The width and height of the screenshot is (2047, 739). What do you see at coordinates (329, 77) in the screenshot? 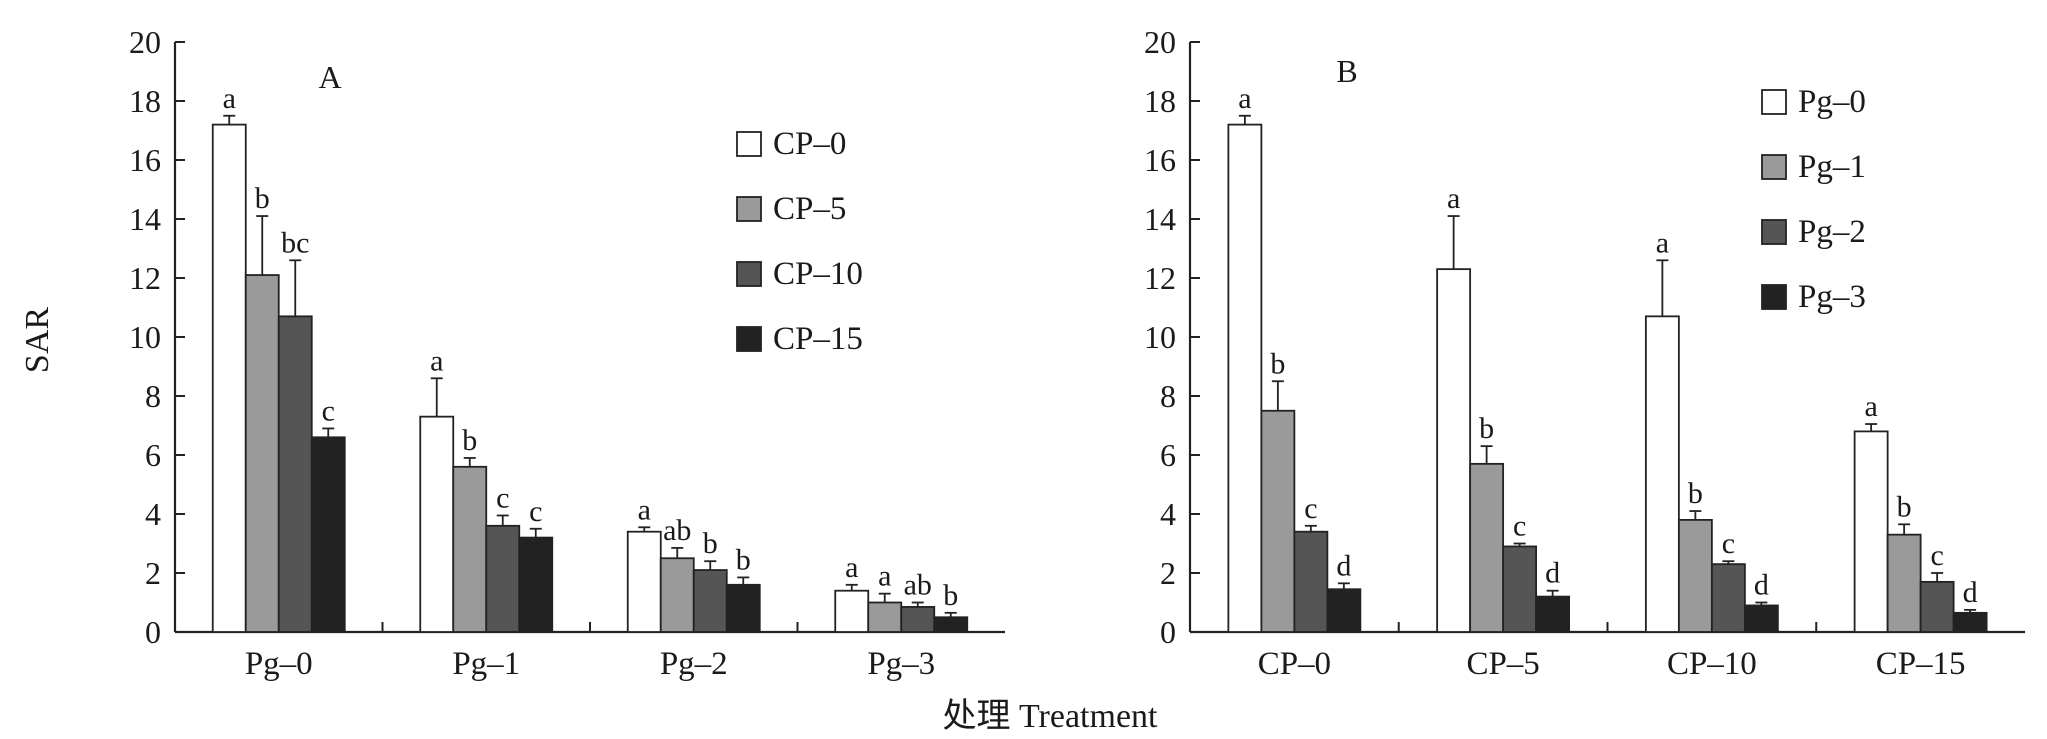
I see `panel-label: A` at bounding box center [329, 77].